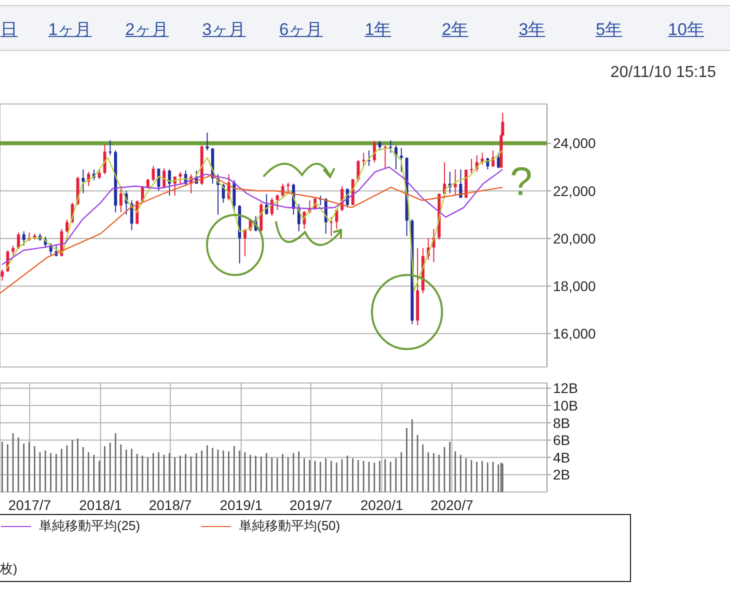 This screenshot has height=592, width=730. I want to click on x-tick-label: 2020/7, so click(452, 504).